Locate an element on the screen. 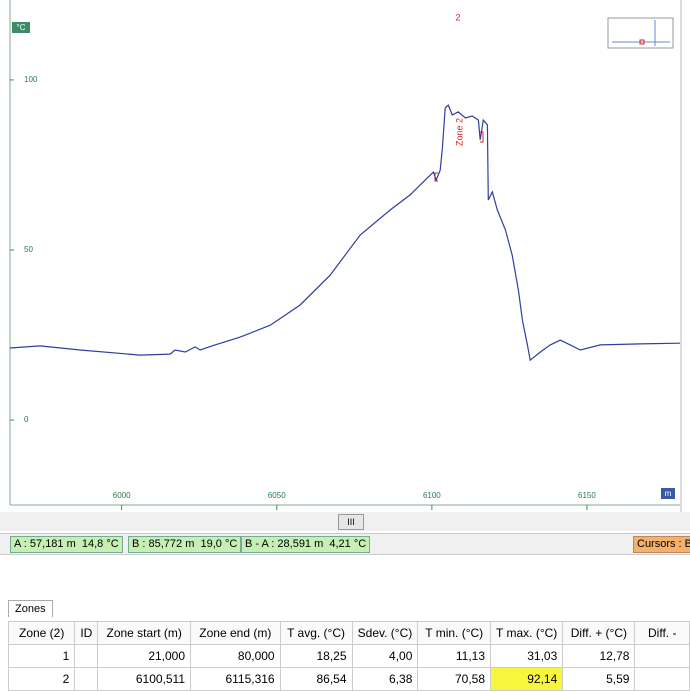 The image size is (690, 691). header-cell: T min. (°C) is located at coordinates (454, 633).